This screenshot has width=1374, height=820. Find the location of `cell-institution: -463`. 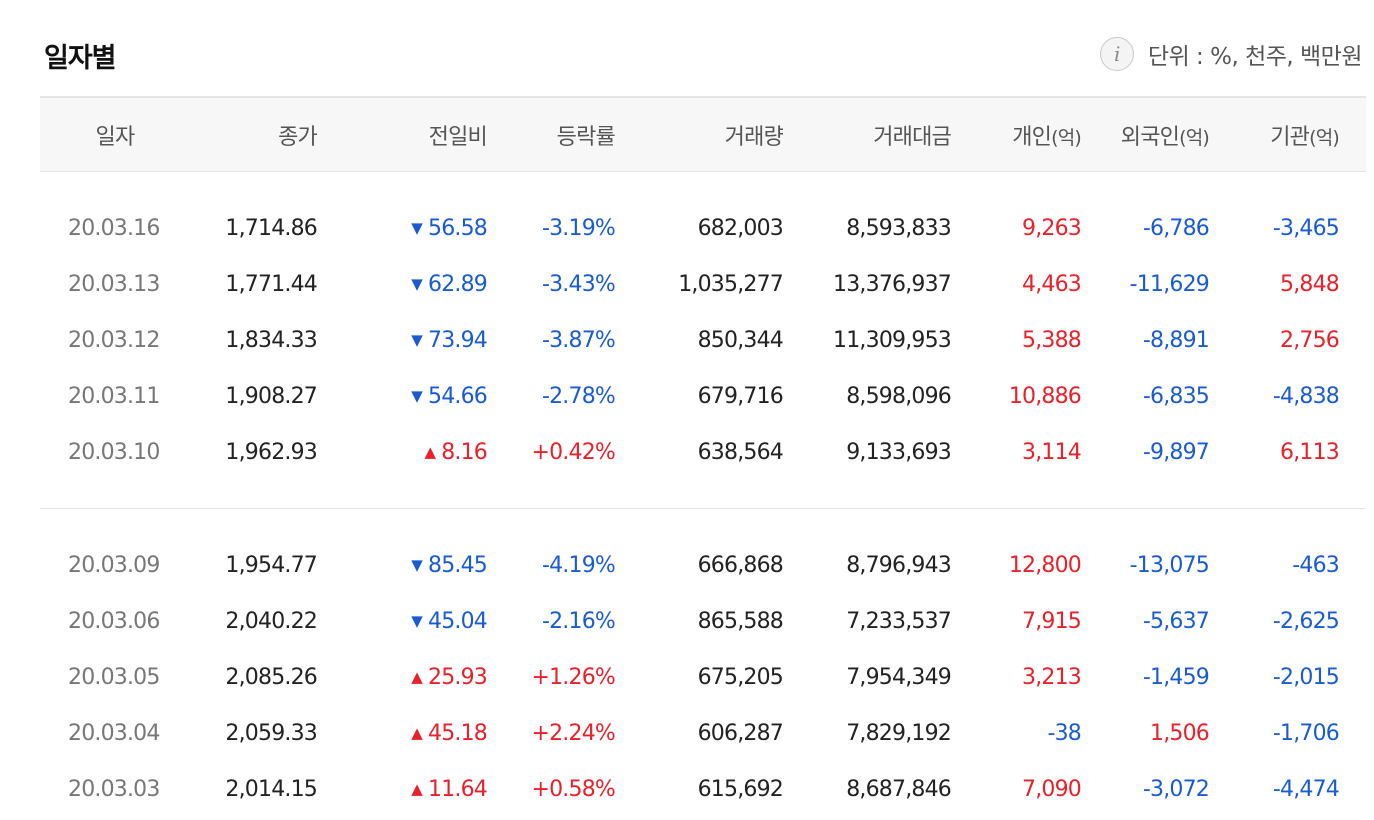

cell-institution: -463 is located at coordinates (1316, 565).